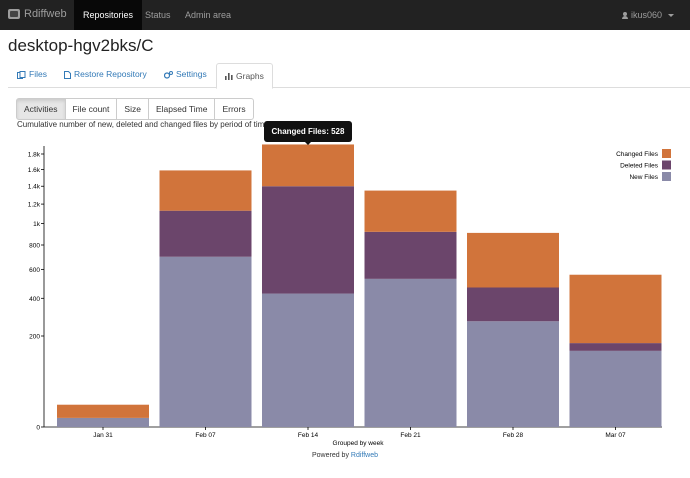 This screenshot has height=478, width=690. What do you see at coordinates (308, 435) in the screenshot?
I see `x-tick-label: Feb 14` at bounding box center [308, 435].